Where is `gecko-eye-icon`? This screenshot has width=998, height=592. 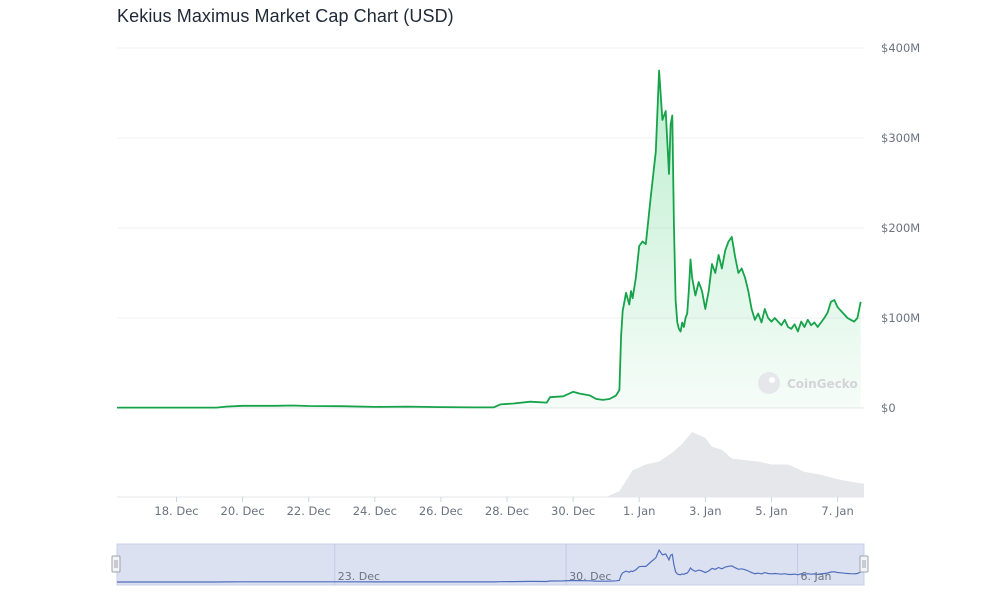
gecko-eye-icon is located at coordinates (772, 380).